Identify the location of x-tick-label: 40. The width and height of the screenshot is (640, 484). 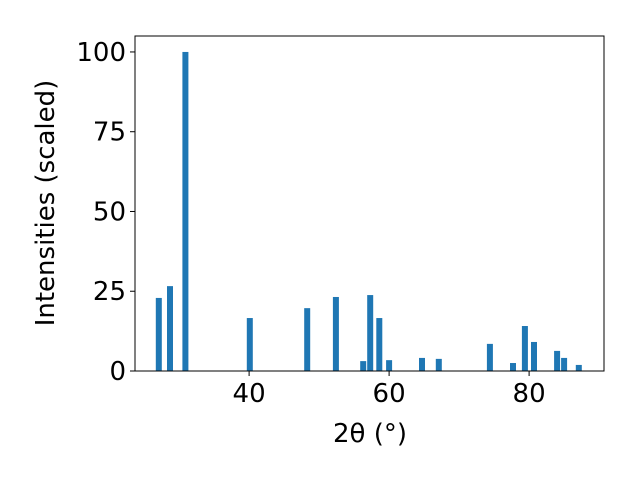
(249, 394).